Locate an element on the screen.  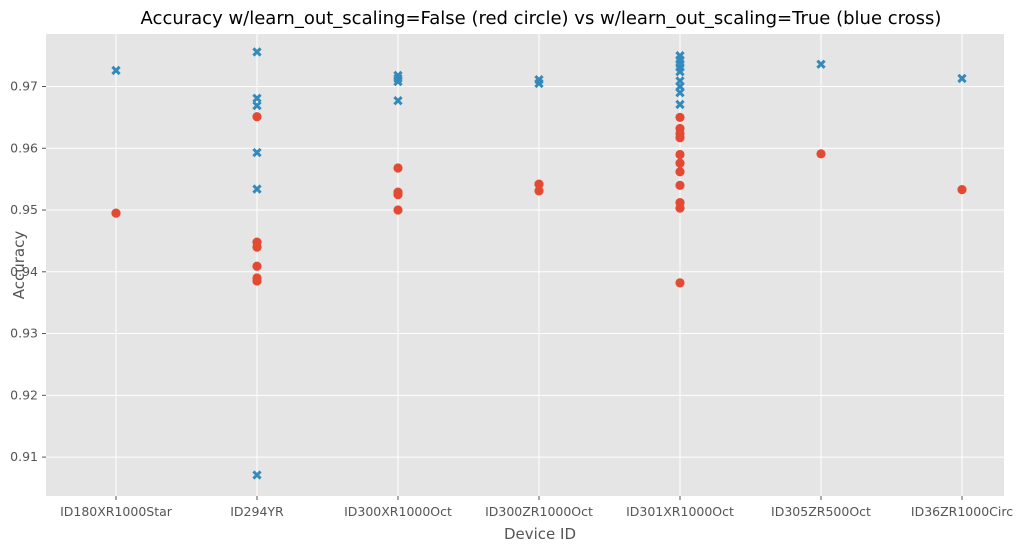
y-tick-label: 0.96 is located at coordinates (24, 147).